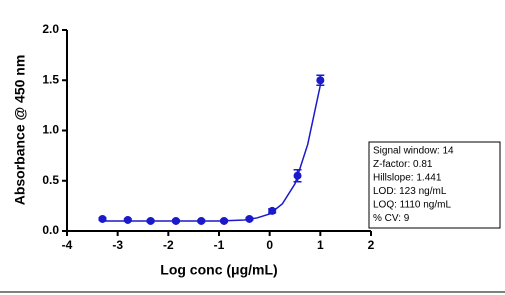 This screenshot has height=295, width=505. Describe the element at coordinates (50, 29) in the screenshot. I see `y-tick-label: 2.0` at that location.